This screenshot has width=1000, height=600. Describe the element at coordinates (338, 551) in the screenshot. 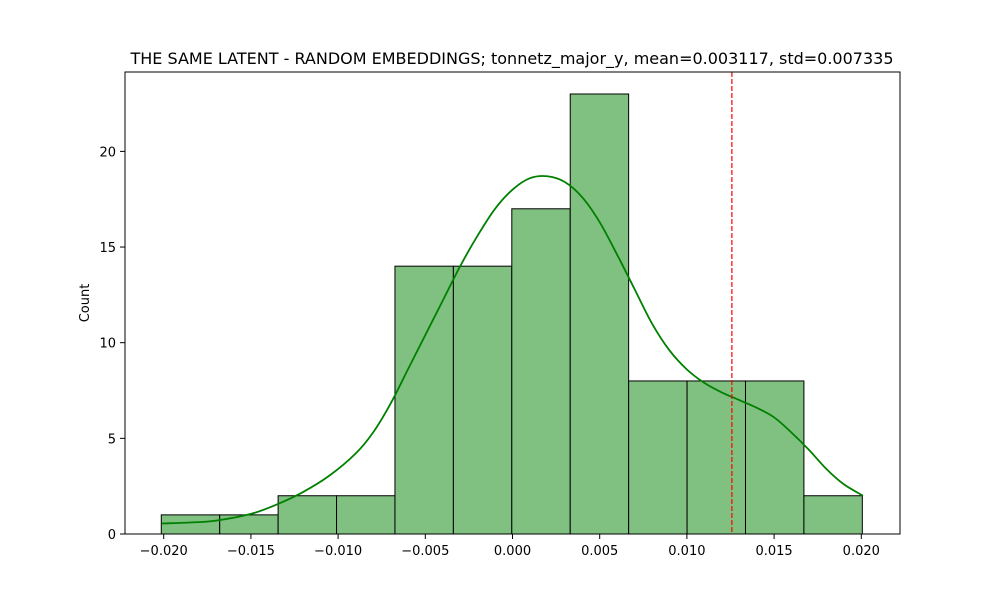

I see `x-tick-label: −0.010` at that location.